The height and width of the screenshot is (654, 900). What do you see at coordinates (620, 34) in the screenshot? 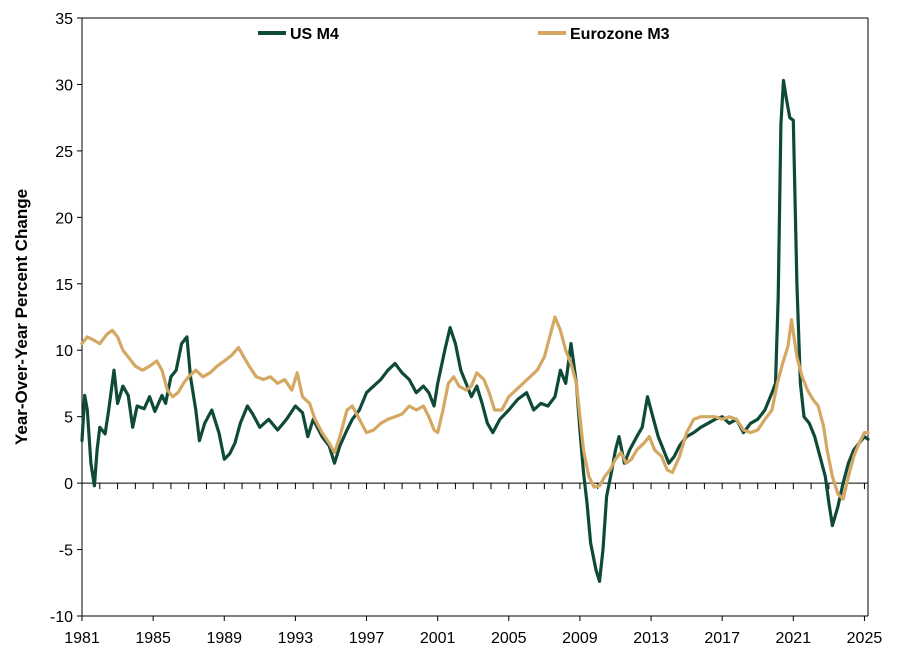
I see `legend-label: Eurozone M3` at bounding box center [620, 34].